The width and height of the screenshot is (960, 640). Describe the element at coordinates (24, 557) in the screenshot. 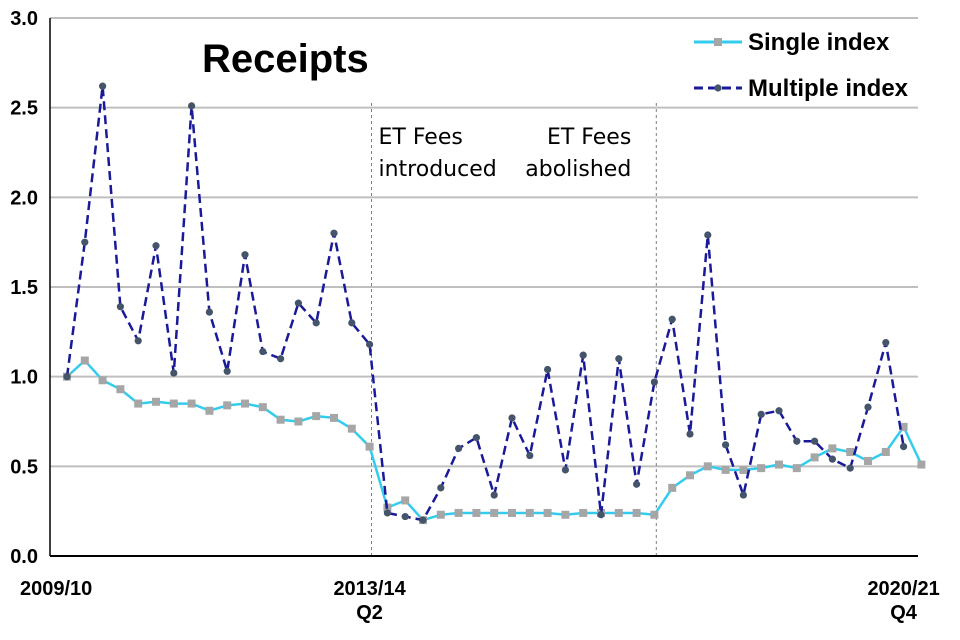

I see `y-tick-label: 0.0` at that location.